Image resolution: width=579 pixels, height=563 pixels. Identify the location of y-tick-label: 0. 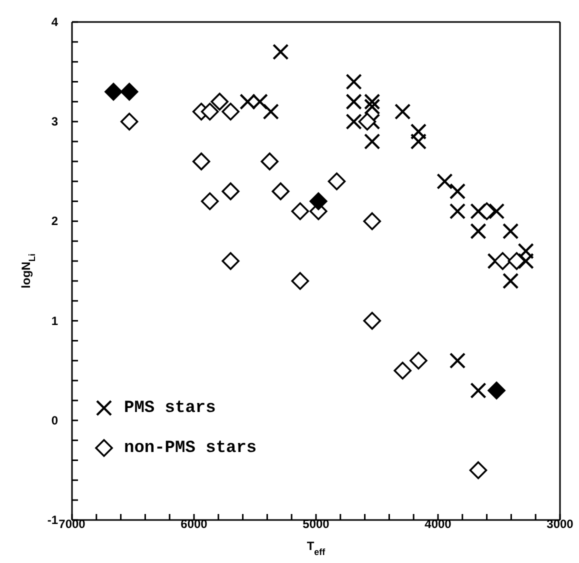
(54, 420).